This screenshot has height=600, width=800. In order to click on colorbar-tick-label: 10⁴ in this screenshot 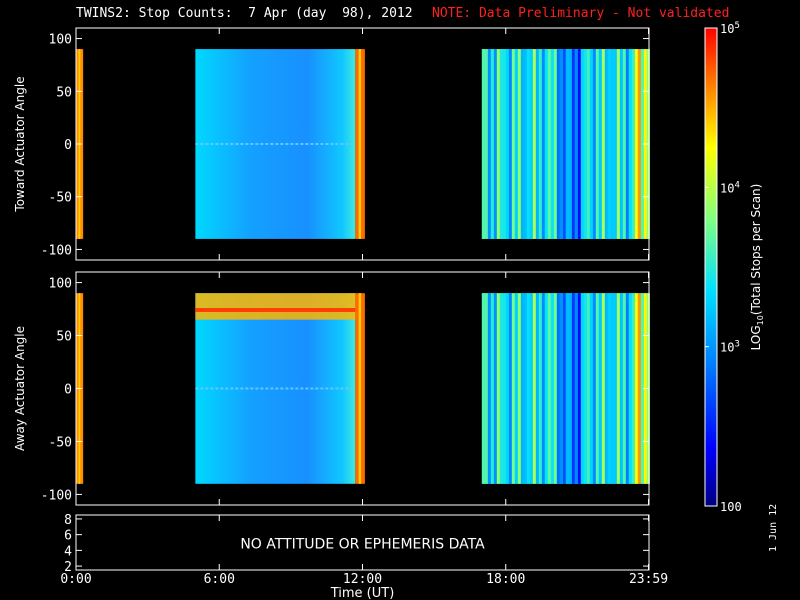, I will do `click(730, 187)`.